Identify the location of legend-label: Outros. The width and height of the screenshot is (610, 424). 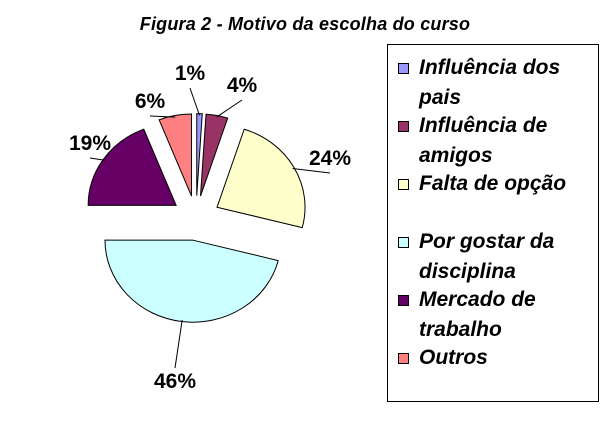
(453, 357).